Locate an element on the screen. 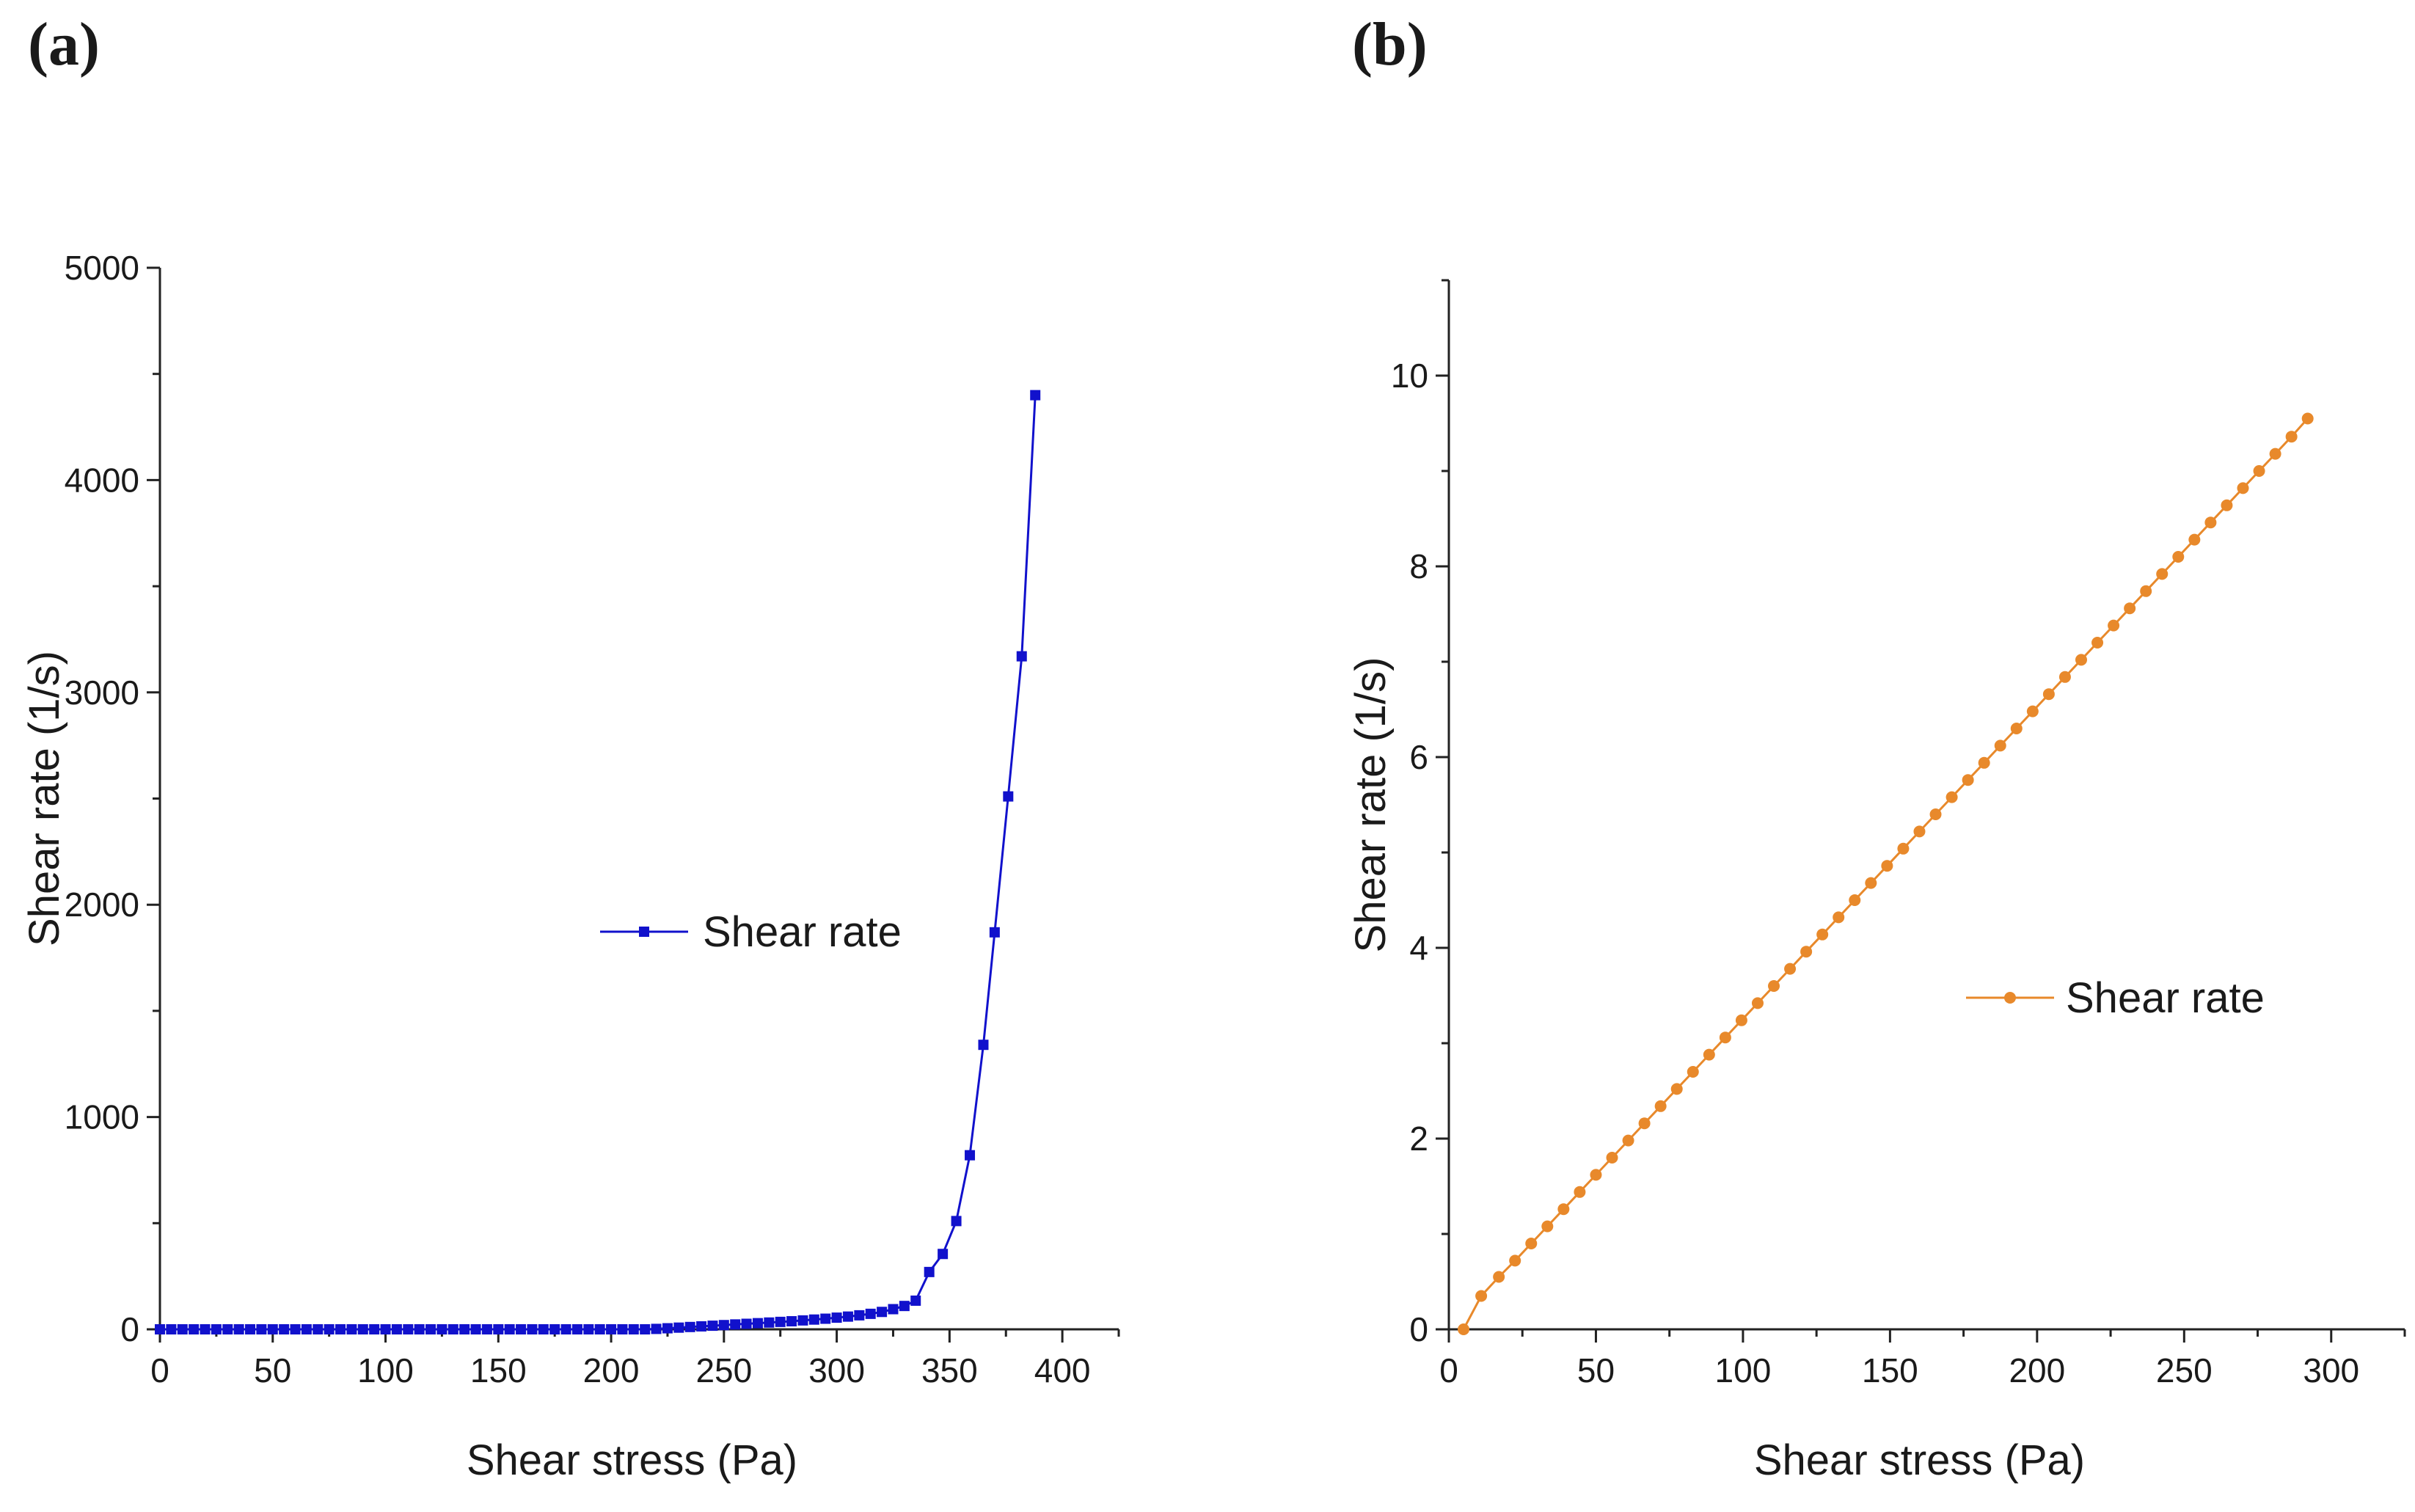 This screenshot has width=2415, height=1512. y-tick-label: 0 is located at coordinates (129, 1329).